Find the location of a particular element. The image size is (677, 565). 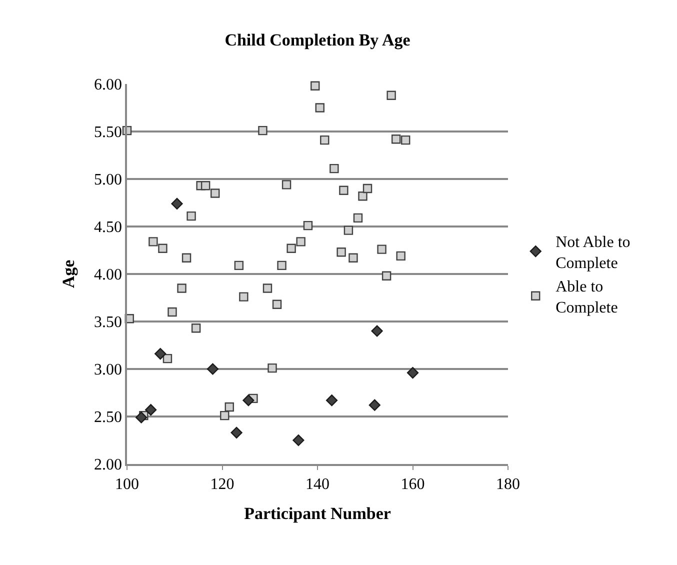

y-tick-label: 2.50 is located at coordinates (108, 417).